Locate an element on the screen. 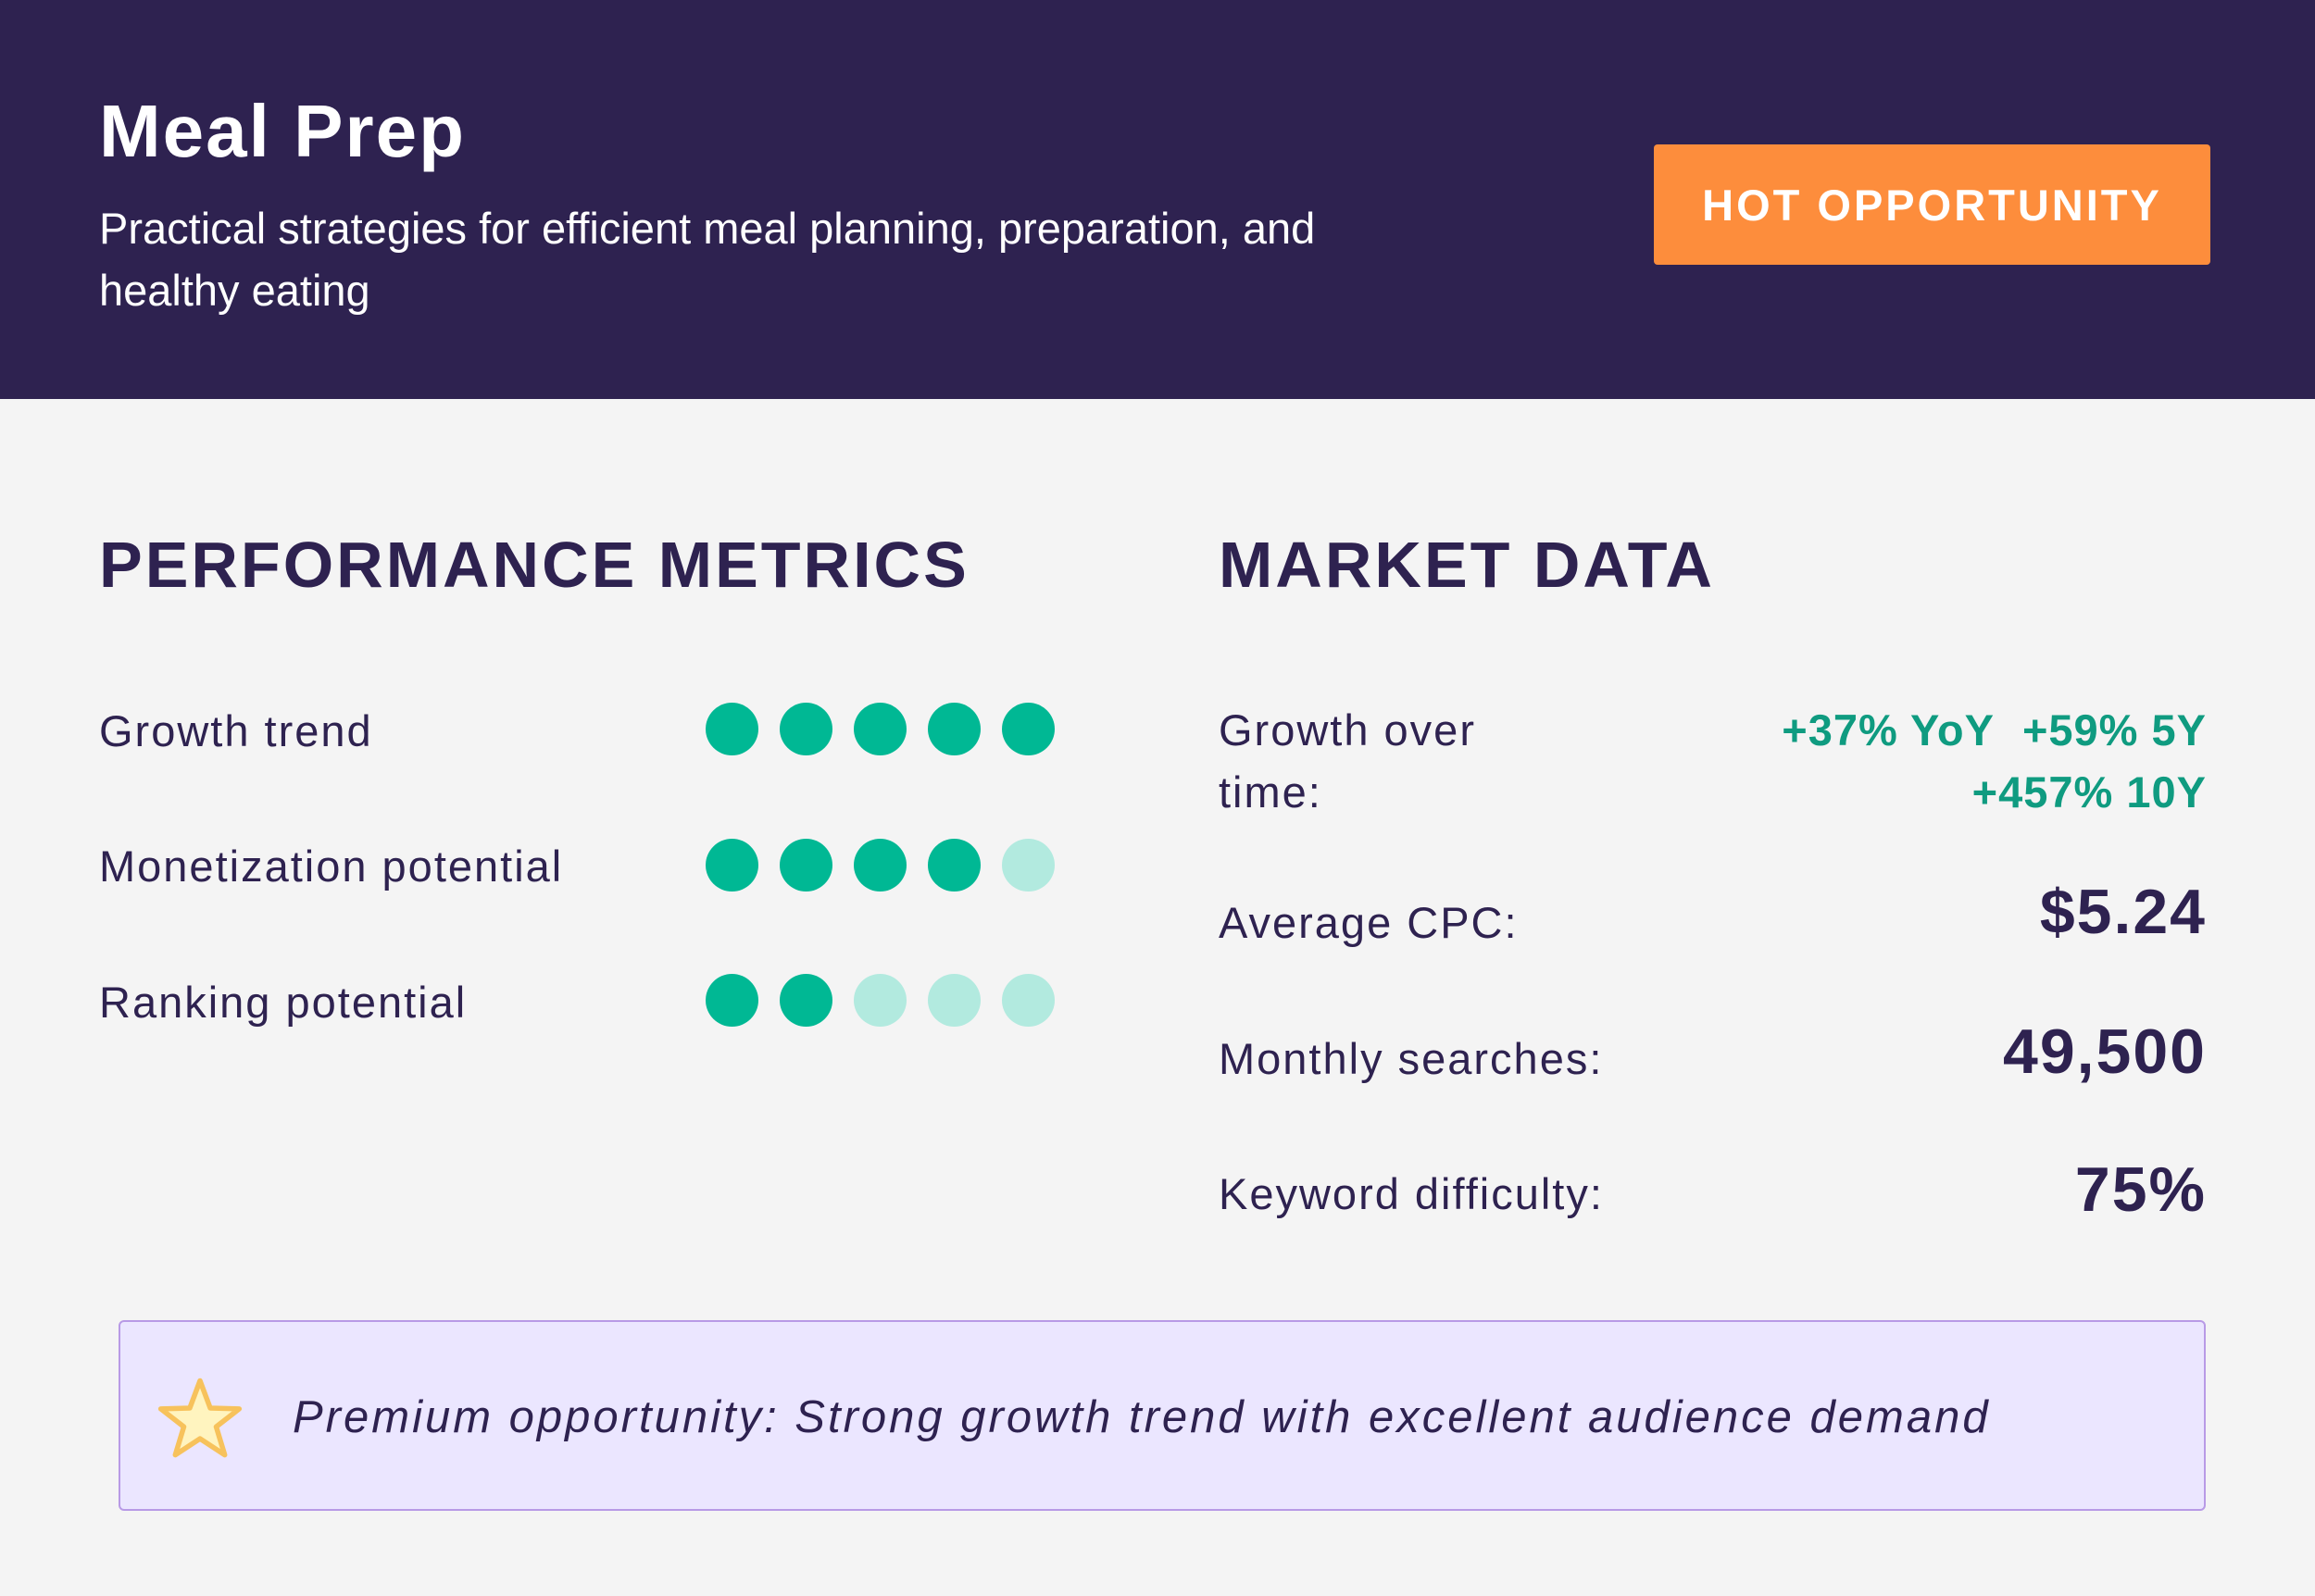 Image resolution: width=2315 pixels, height=1596 pixels. market-data-title: MARKET DATA is located at coordinates (1467, 565).